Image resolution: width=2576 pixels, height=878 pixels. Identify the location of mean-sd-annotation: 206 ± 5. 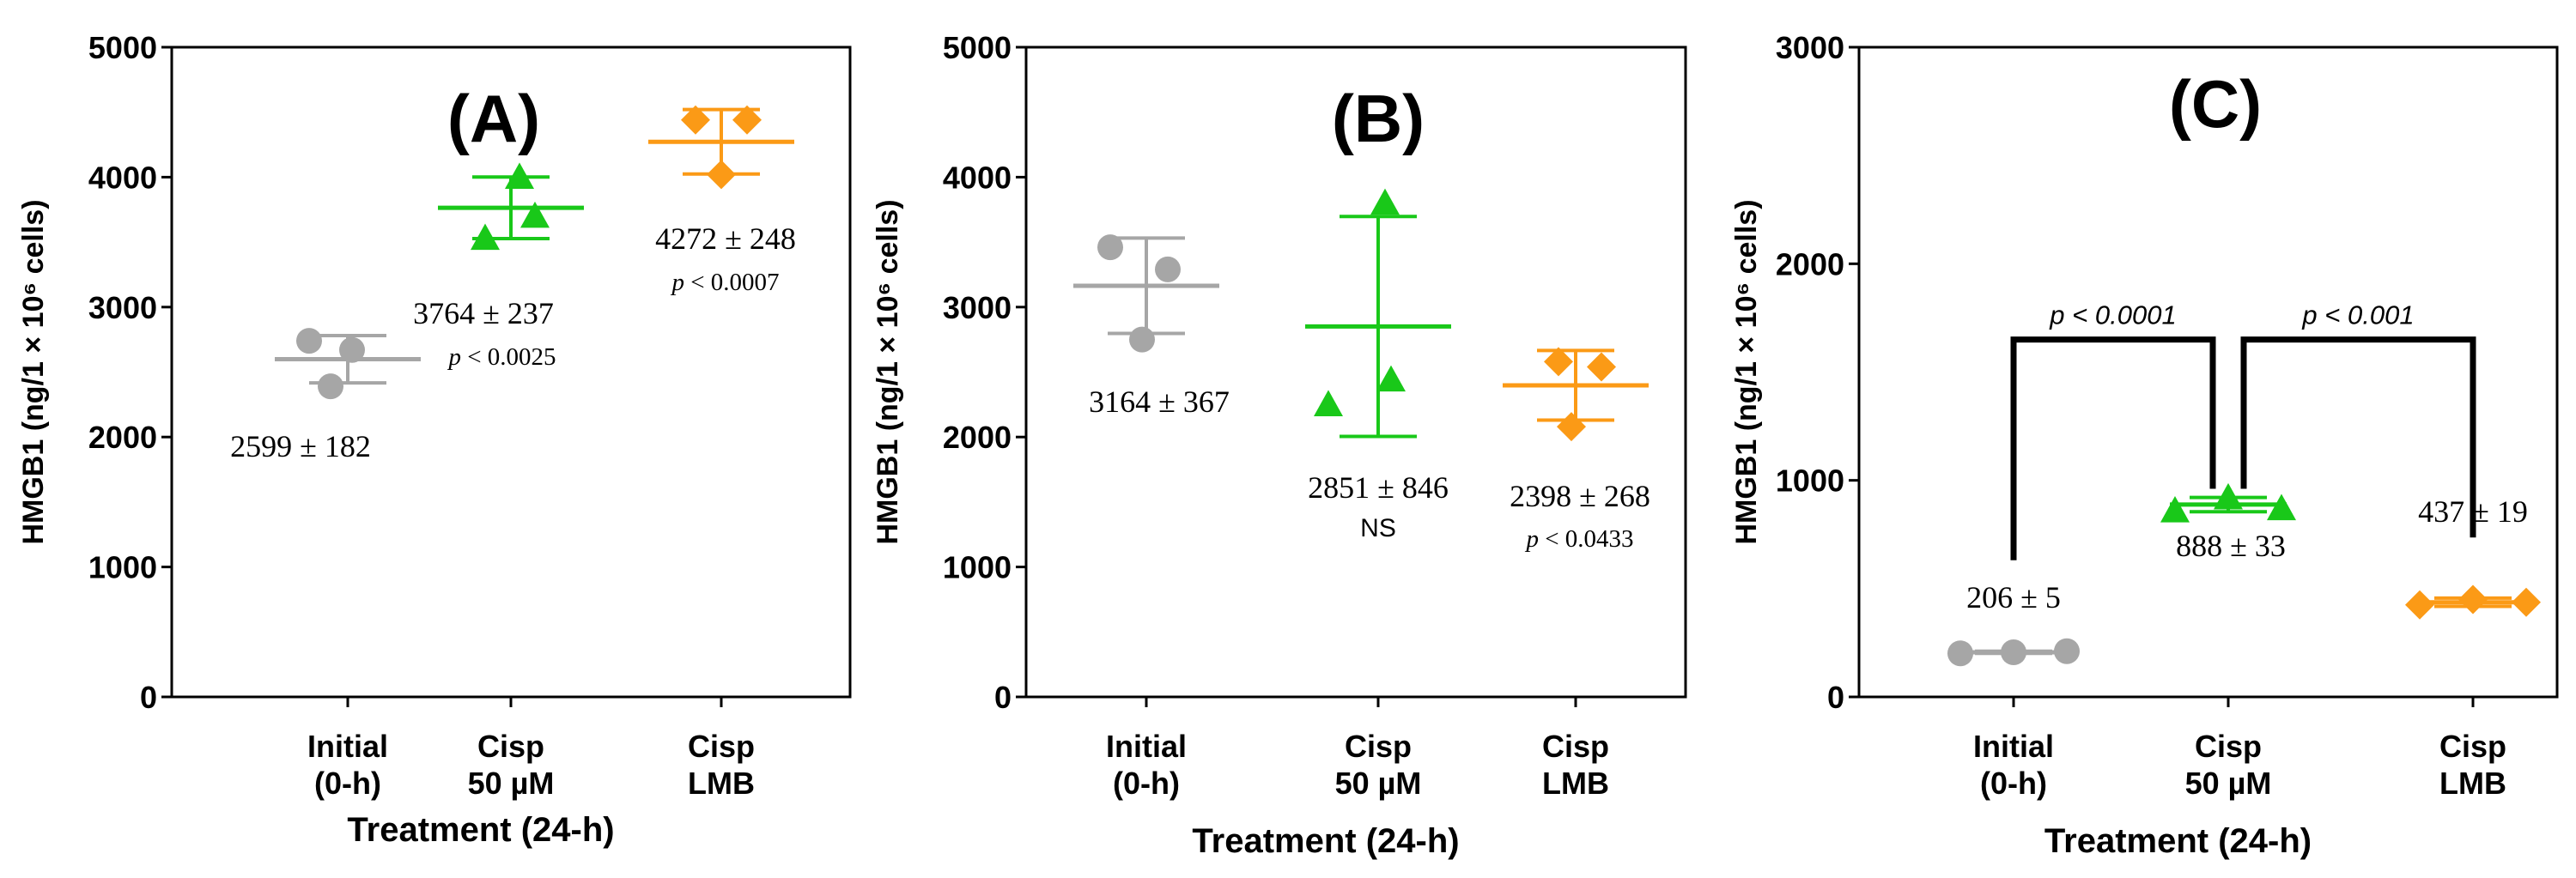
(2013, 598).